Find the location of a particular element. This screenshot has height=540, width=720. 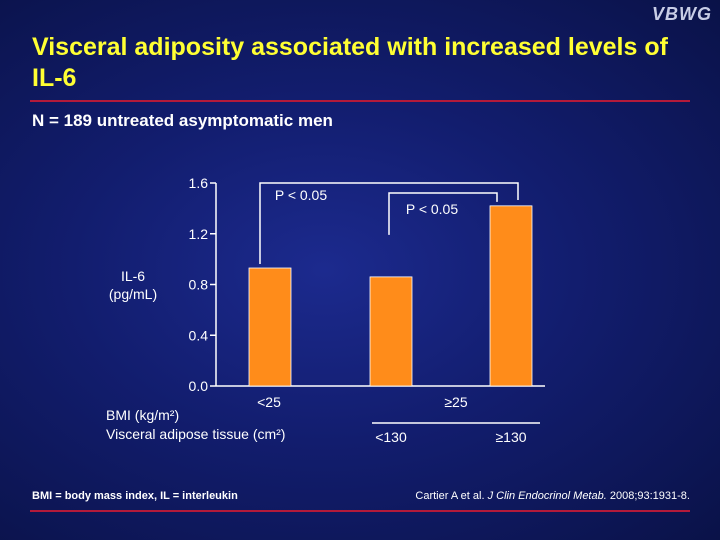

citation-details: 2008;93:1931-8. is located at coordinates (649, 496).